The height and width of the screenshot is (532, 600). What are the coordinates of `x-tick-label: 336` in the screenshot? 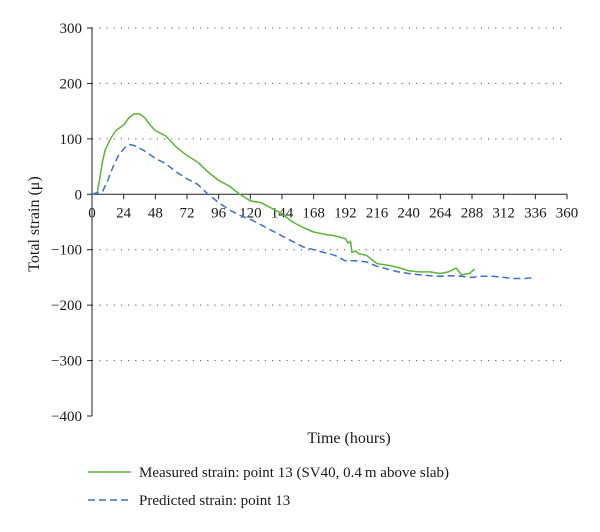 It's located at (535, 213).